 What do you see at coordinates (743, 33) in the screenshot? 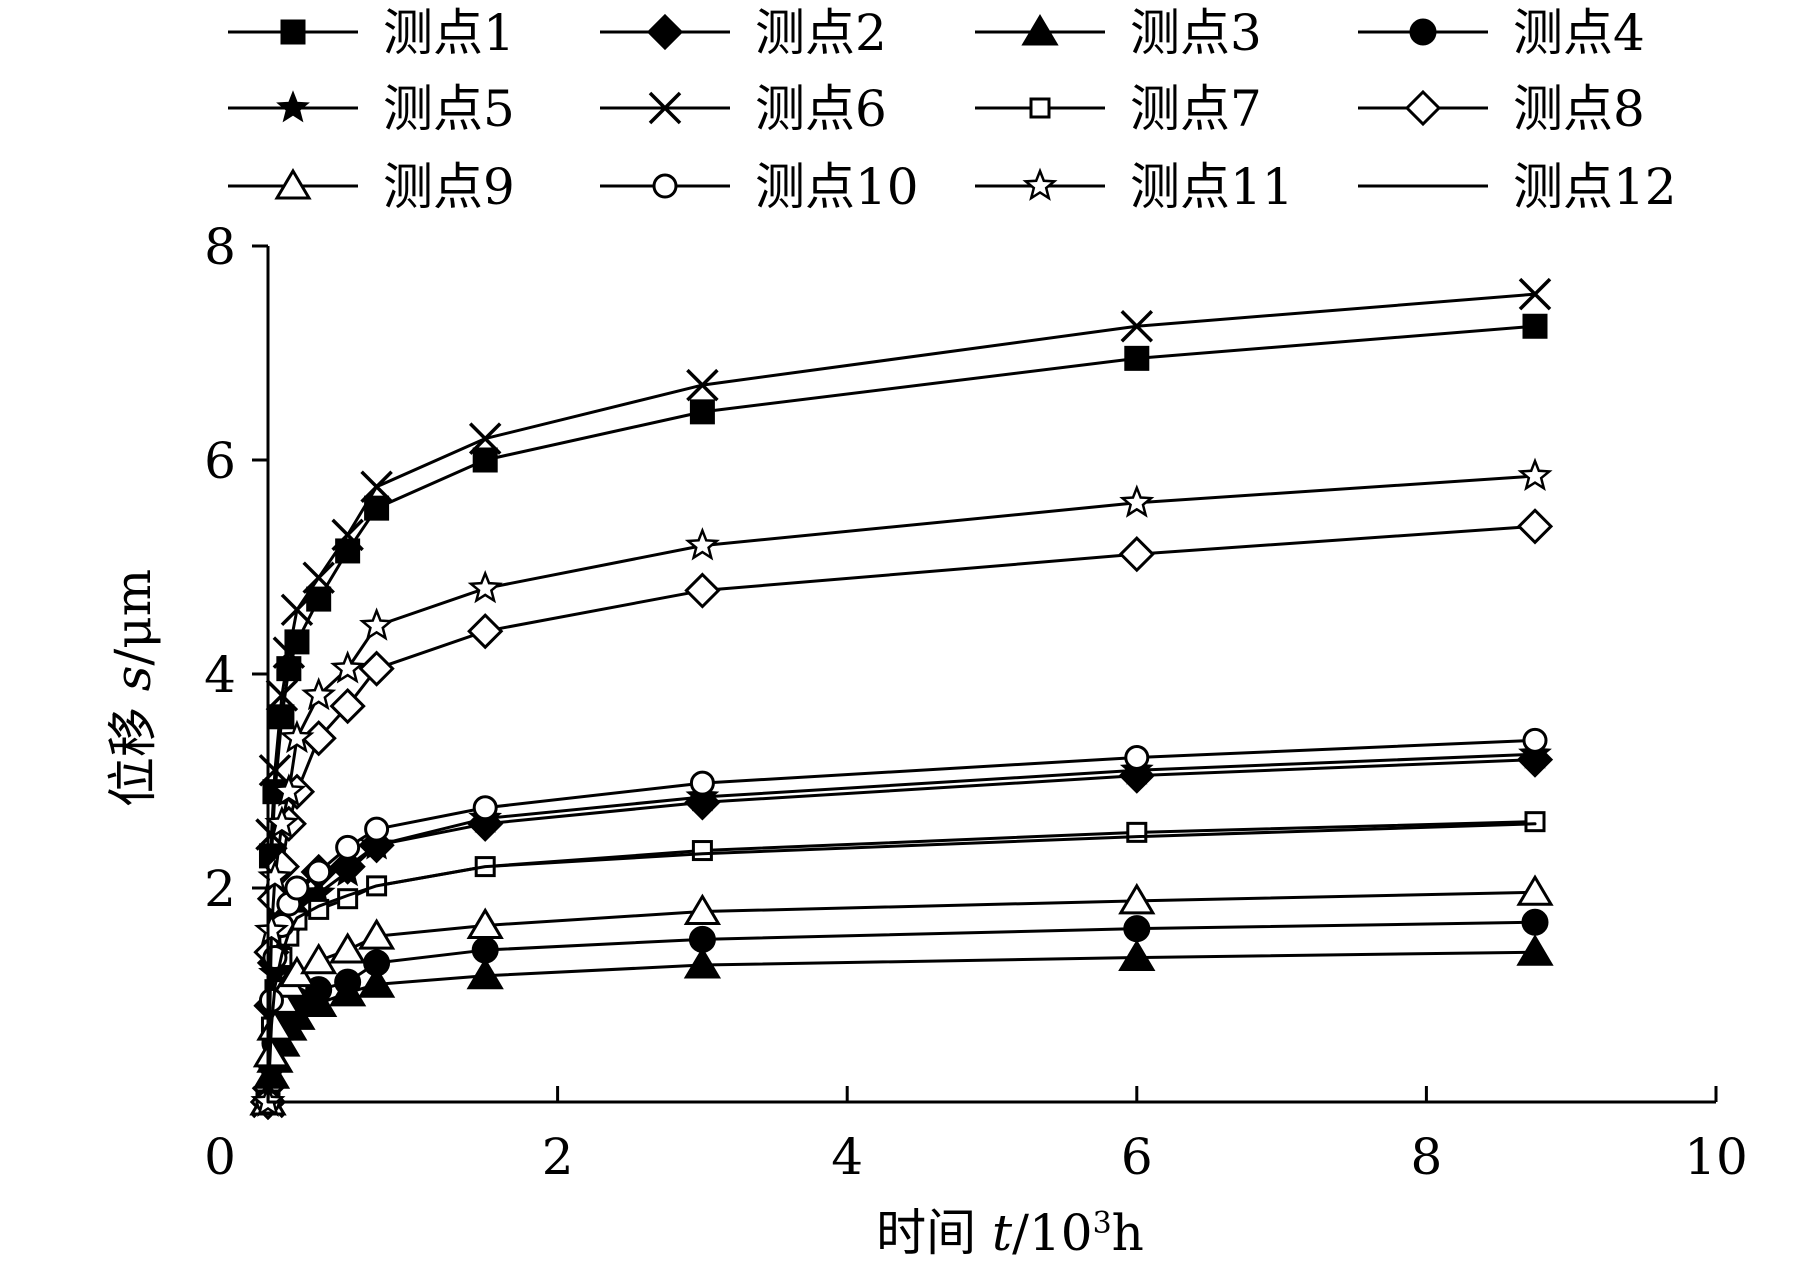
I see `legend-item-2: 测点2` at bounding box center [743, 33].